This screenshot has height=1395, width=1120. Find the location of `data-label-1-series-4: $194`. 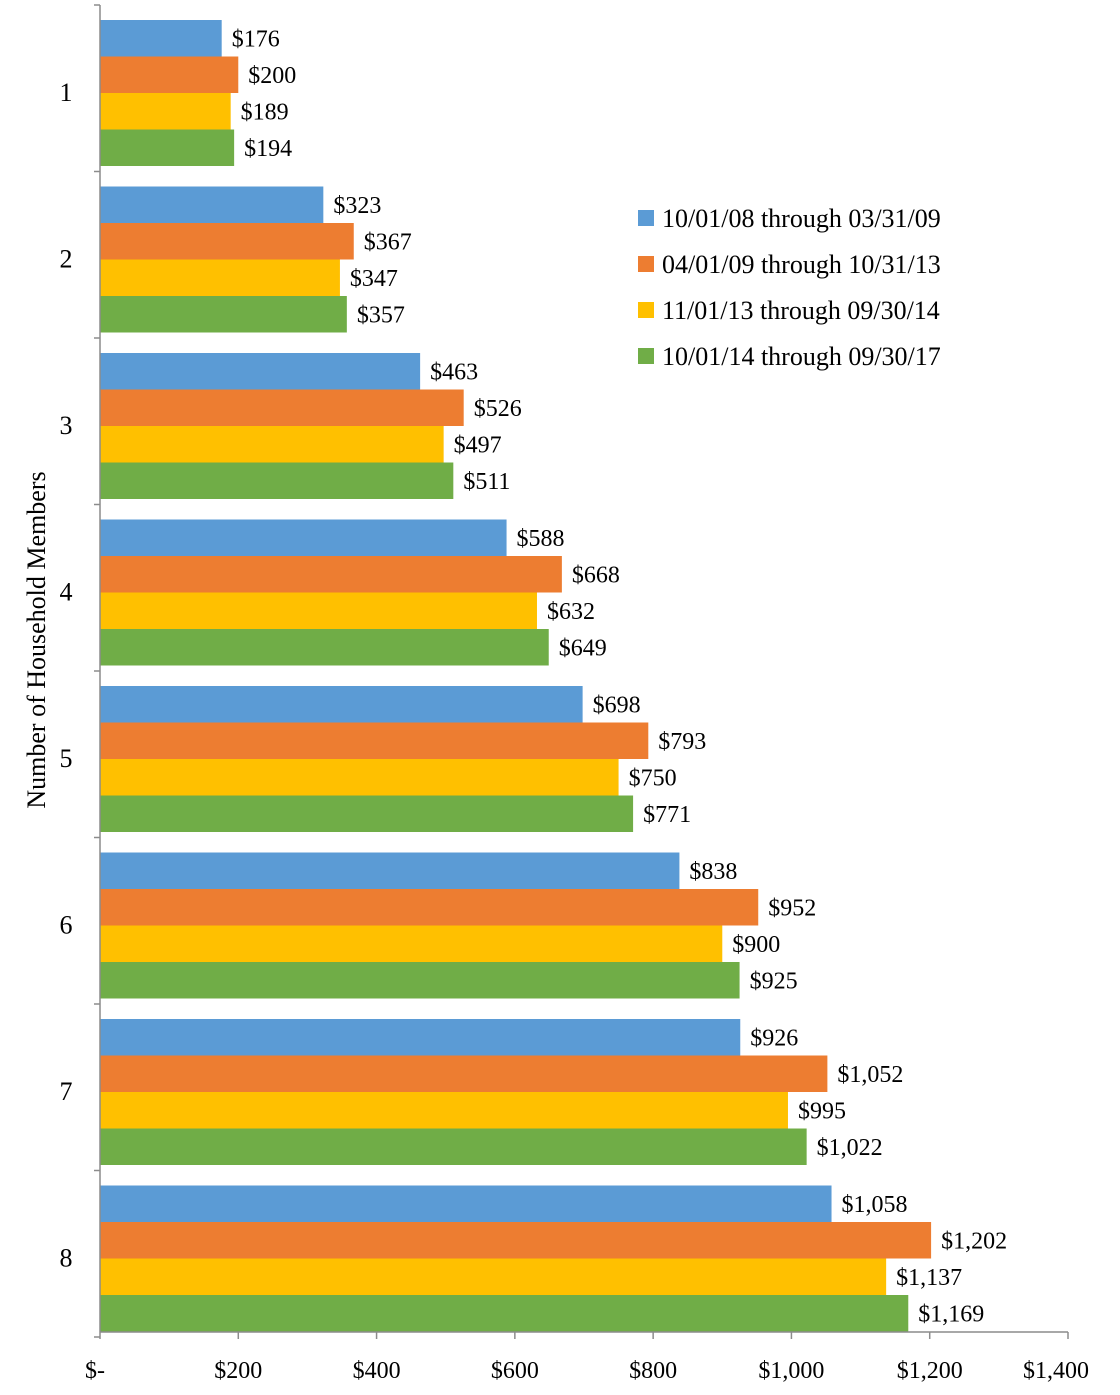

data-label-1-series-4: $194 is located at coordinates (268, 149).